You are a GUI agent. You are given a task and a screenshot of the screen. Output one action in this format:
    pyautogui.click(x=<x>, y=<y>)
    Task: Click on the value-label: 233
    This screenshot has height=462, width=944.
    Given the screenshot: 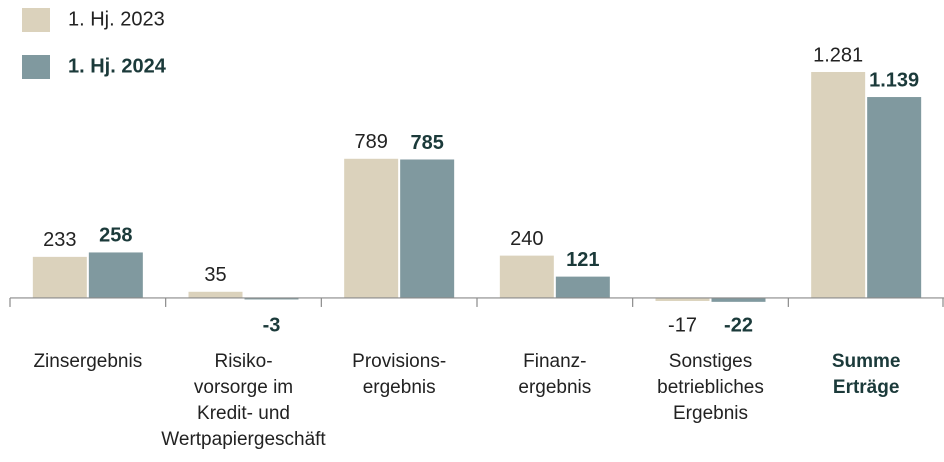 What is the action you would take?
    pyautogui.click(x=59, y=240)
    